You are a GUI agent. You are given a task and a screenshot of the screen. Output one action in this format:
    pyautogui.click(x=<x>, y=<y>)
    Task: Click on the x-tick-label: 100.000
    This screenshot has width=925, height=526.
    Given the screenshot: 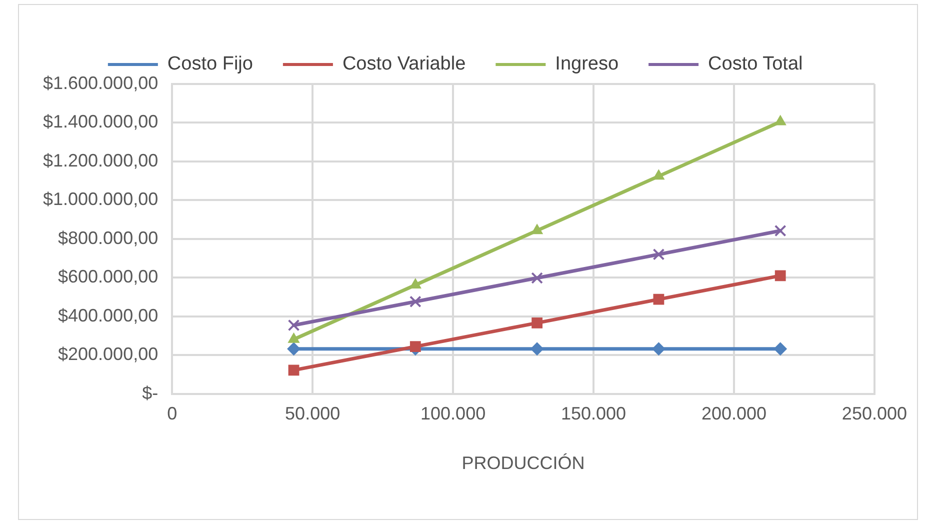 What is the action you would take?
    pyautogui.click(x=453, y=414)
    